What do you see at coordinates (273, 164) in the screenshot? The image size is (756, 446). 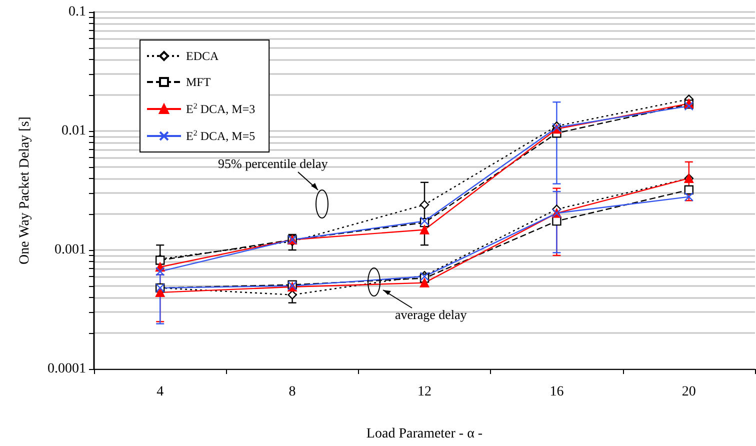 I see `annotation: 95% percentile delay` at bounding box center [273, 164].